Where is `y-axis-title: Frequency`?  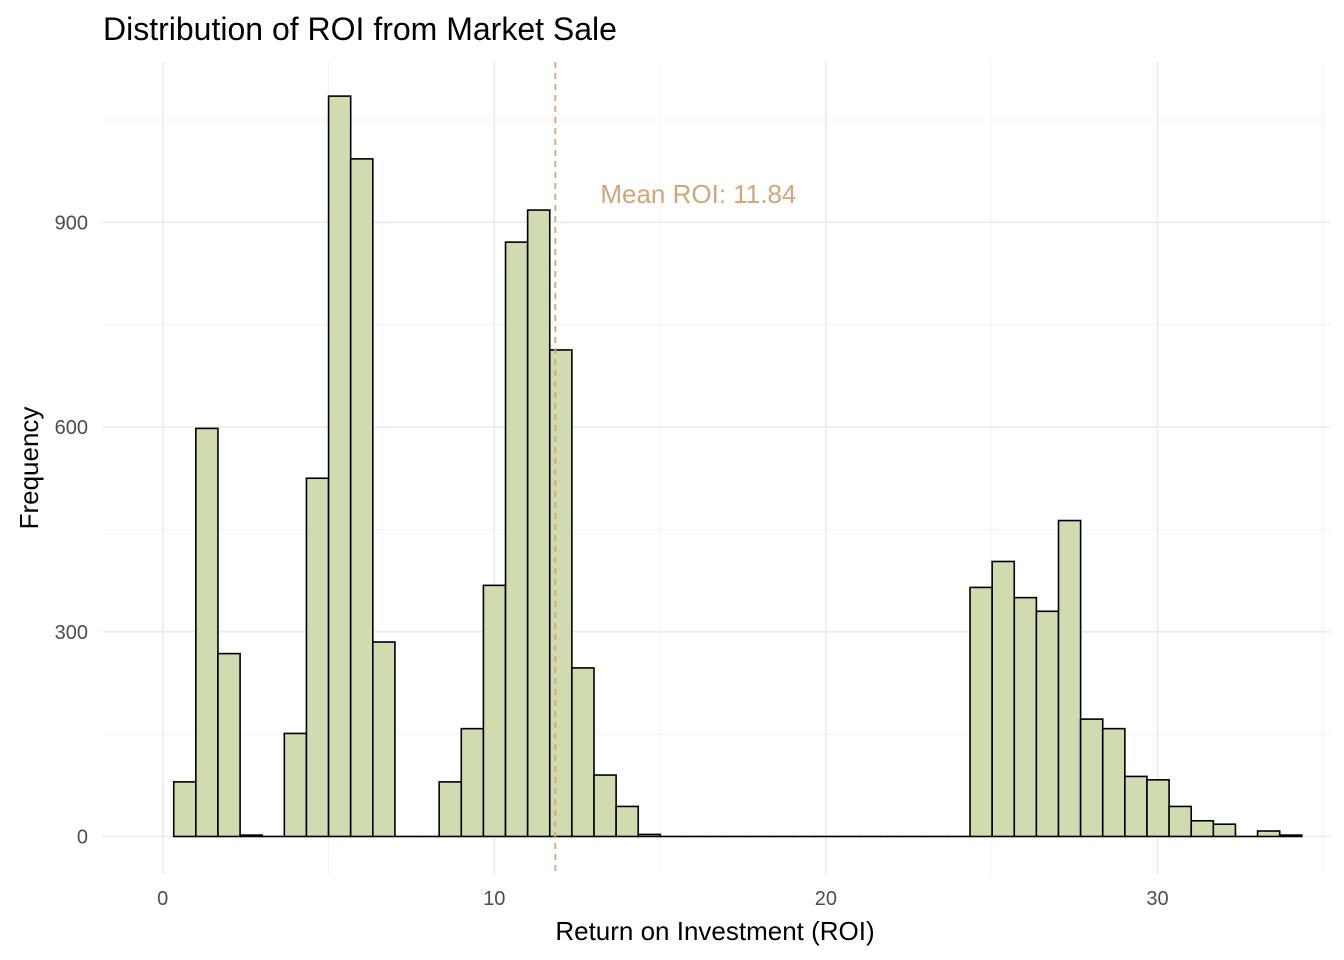
y-axis-title: Frequency is located at coordinates (29, 468).